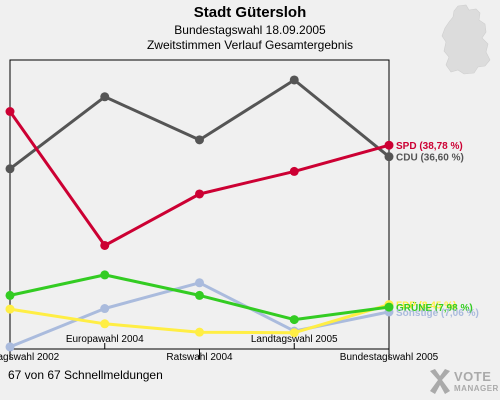 This screenshot has height=400, width=500. Describe the element at coordinates (85, 375) in the screenshot. I see `reporting-status: 67 von 67 Schnellmeldungen` at that location.